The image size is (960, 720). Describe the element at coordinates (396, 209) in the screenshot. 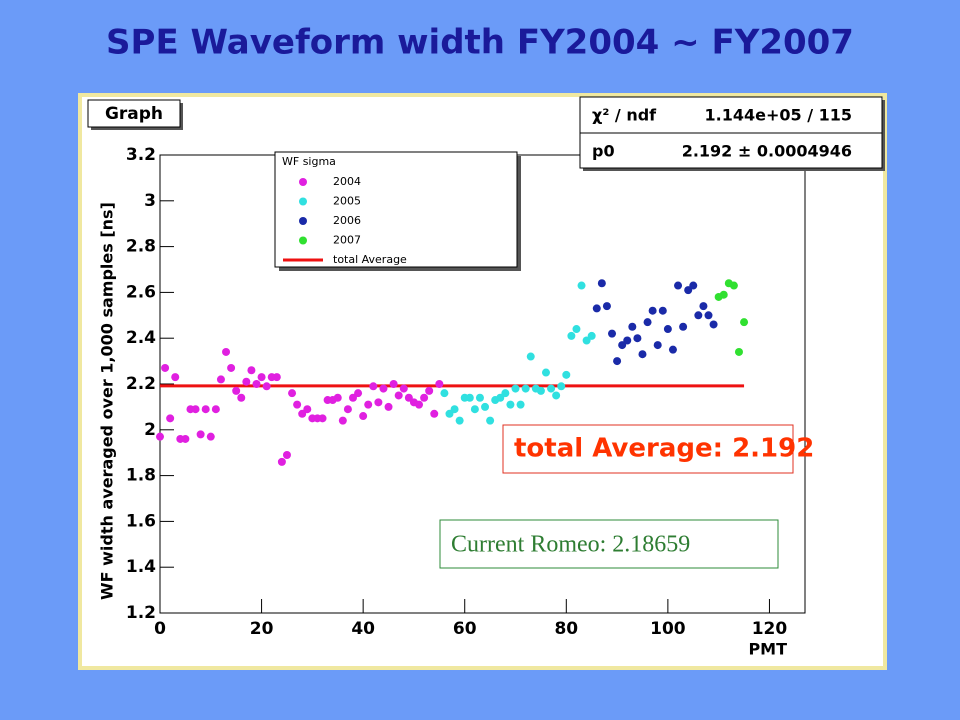

I see `legend-box` at that location.